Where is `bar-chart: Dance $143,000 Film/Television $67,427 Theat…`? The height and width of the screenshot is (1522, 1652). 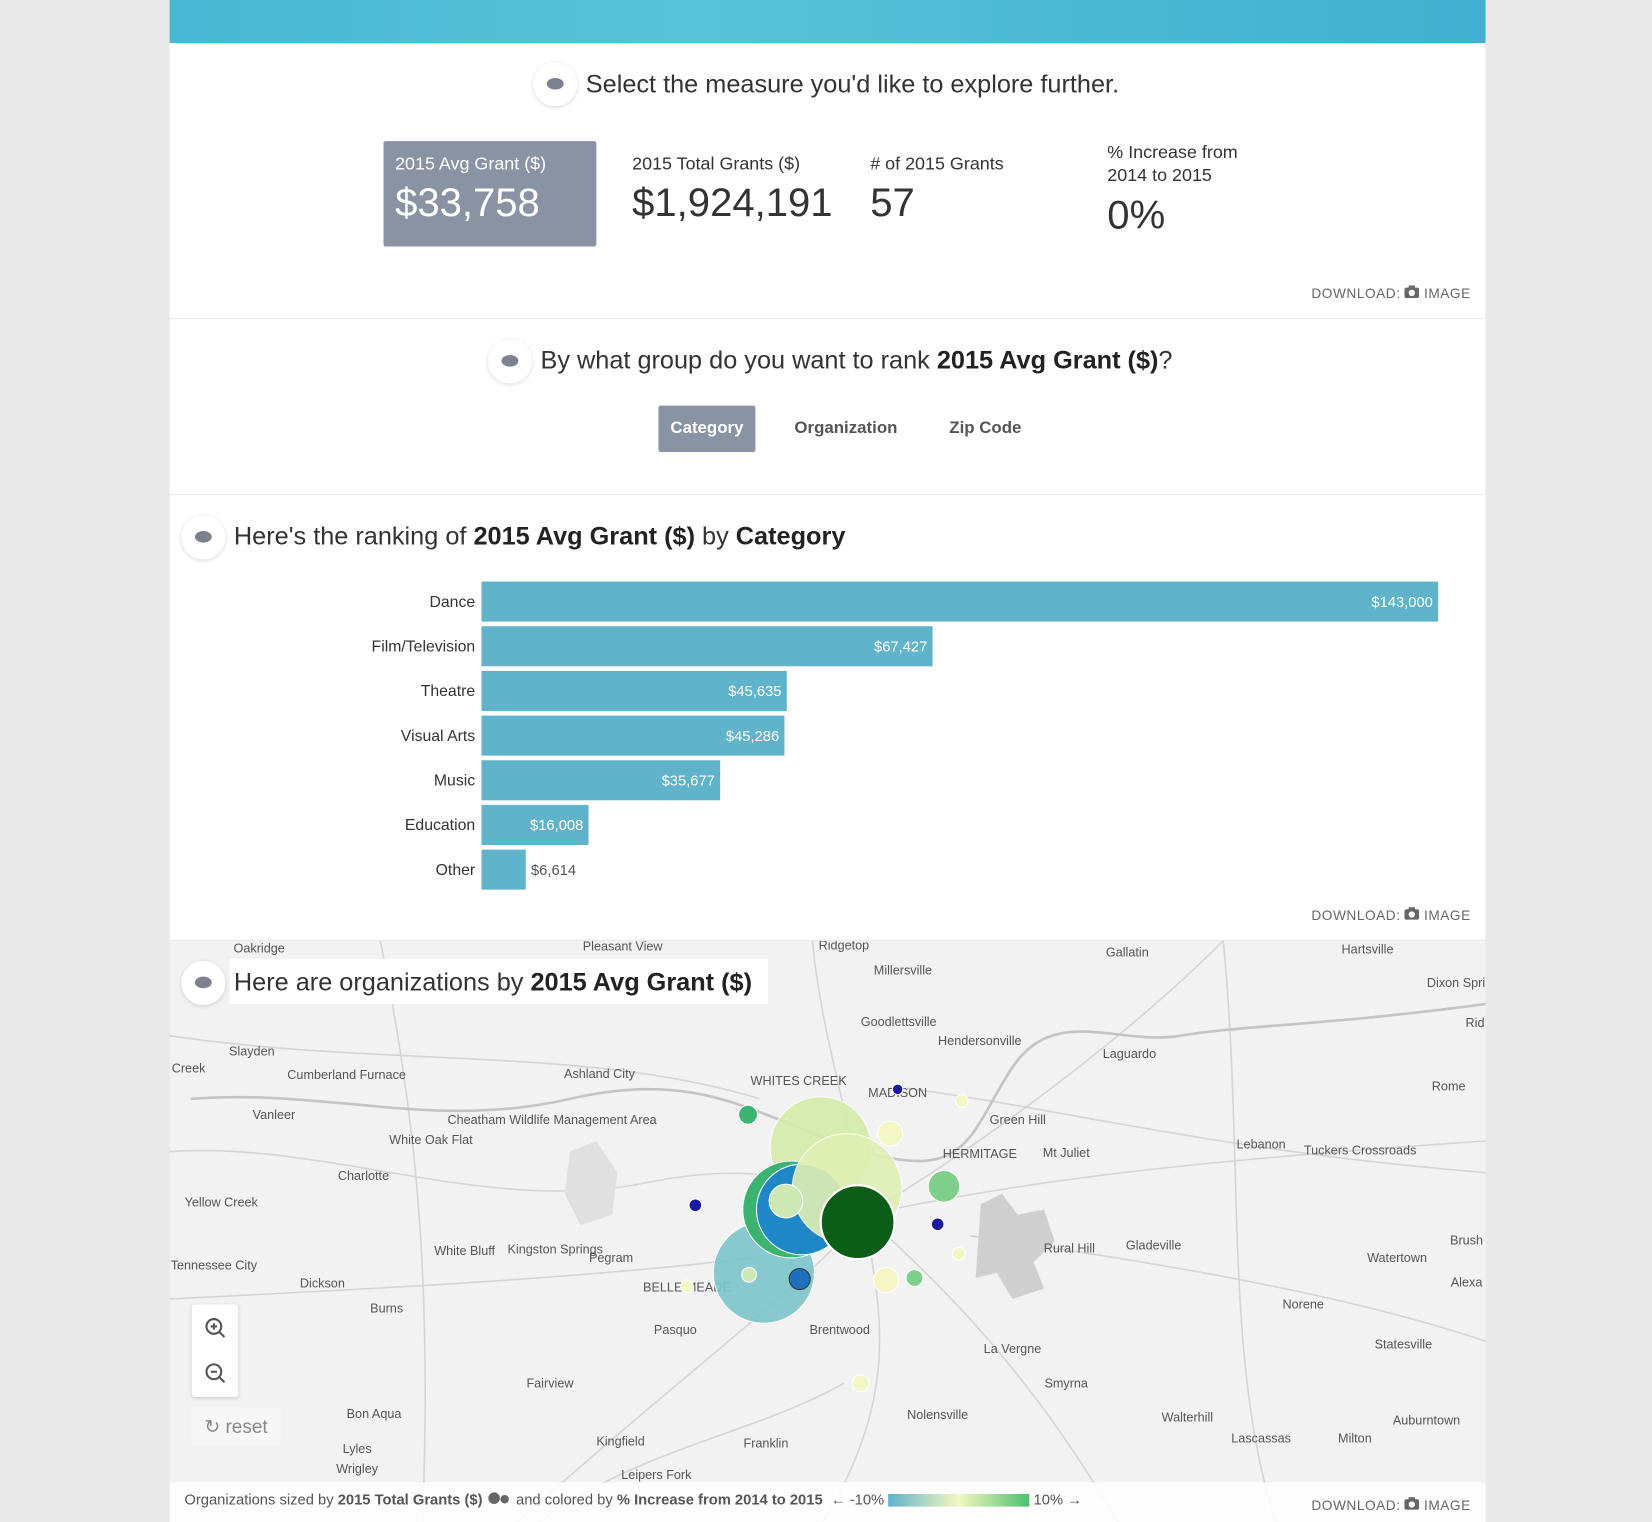 bar-chart: Dance $143,000 Film/Television $67,427 Theat… is located at coordinates (905, 735).